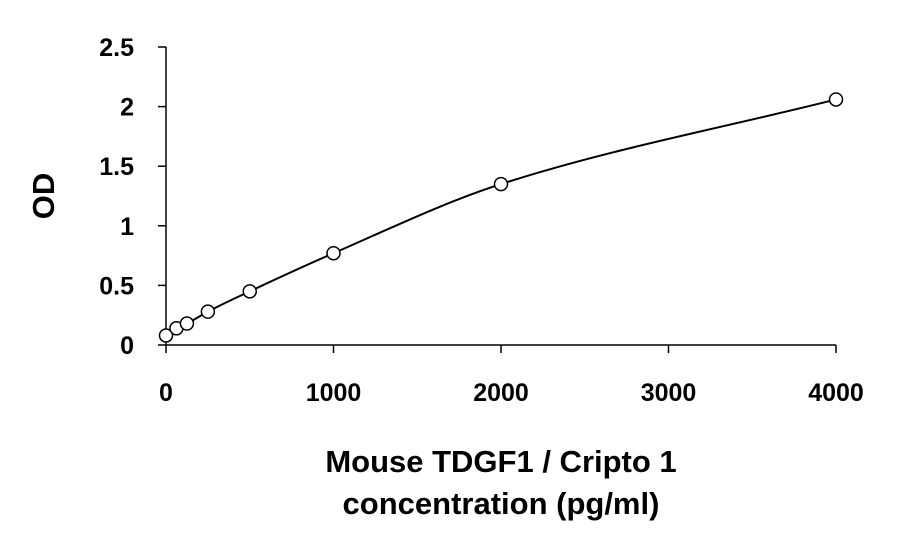 Image resolution: width=912 pixels, height=549 pixels. I want to click on y-axis-title: OD, so click(43, 196).